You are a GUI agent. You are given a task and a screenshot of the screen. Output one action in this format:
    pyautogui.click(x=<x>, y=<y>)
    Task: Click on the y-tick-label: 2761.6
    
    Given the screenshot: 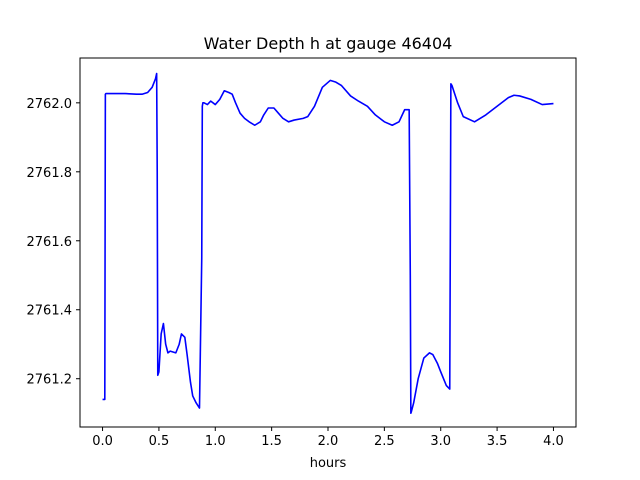 What is the action you would take?
    pyautogui.click(x=50, y=242)
    